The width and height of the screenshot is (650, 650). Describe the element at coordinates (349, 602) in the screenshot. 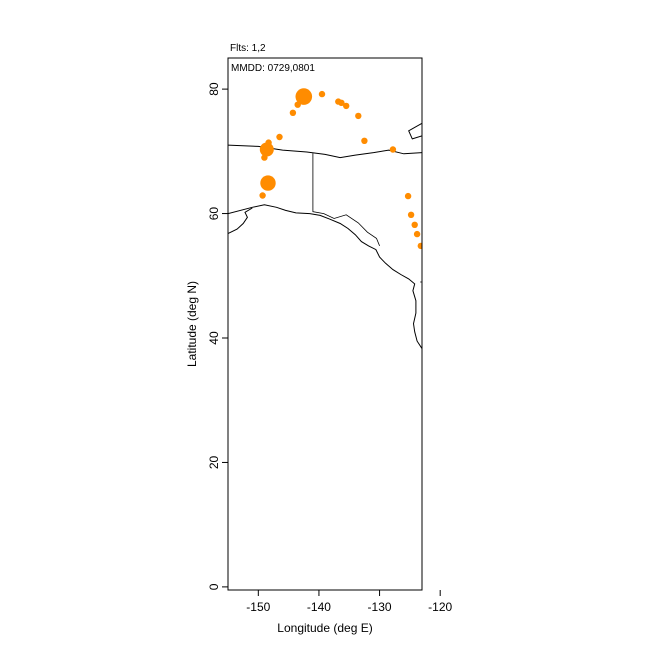

I see `x-axis: -150 -140 -130 -120` at that location.